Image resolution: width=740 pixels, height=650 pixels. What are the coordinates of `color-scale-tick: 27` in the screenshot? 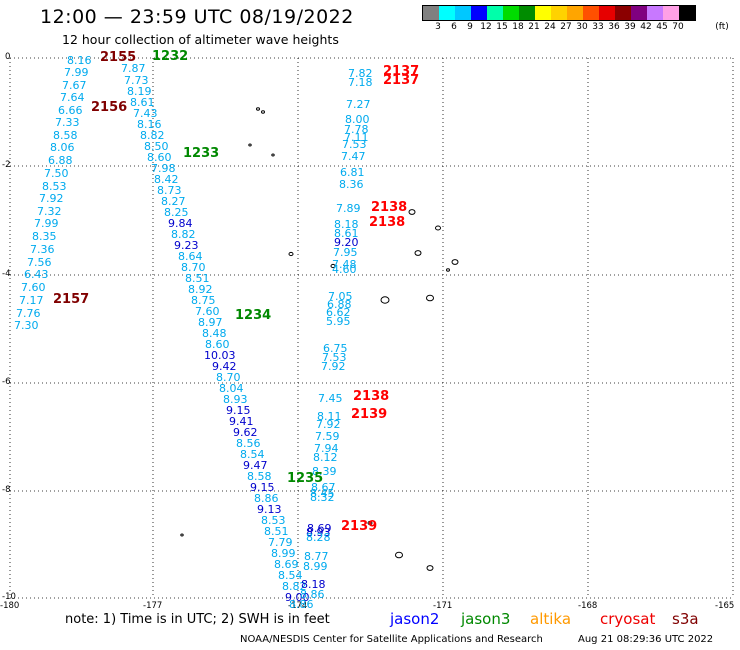 It's located at (566, 27).